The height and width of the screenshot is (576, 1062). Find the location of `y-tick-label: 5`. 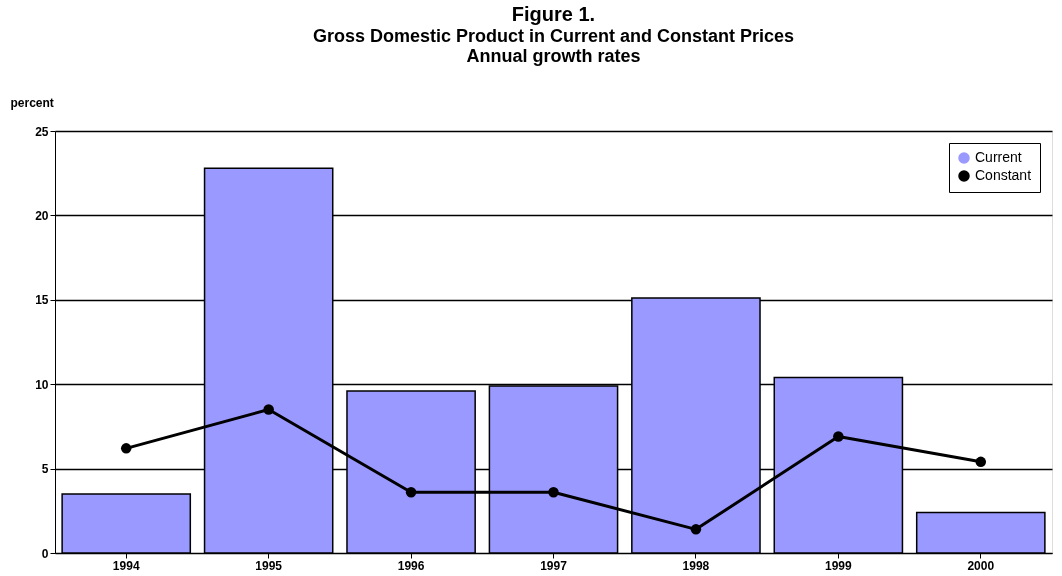

y-tick-label: 5 is located at coordinates (45, 469).